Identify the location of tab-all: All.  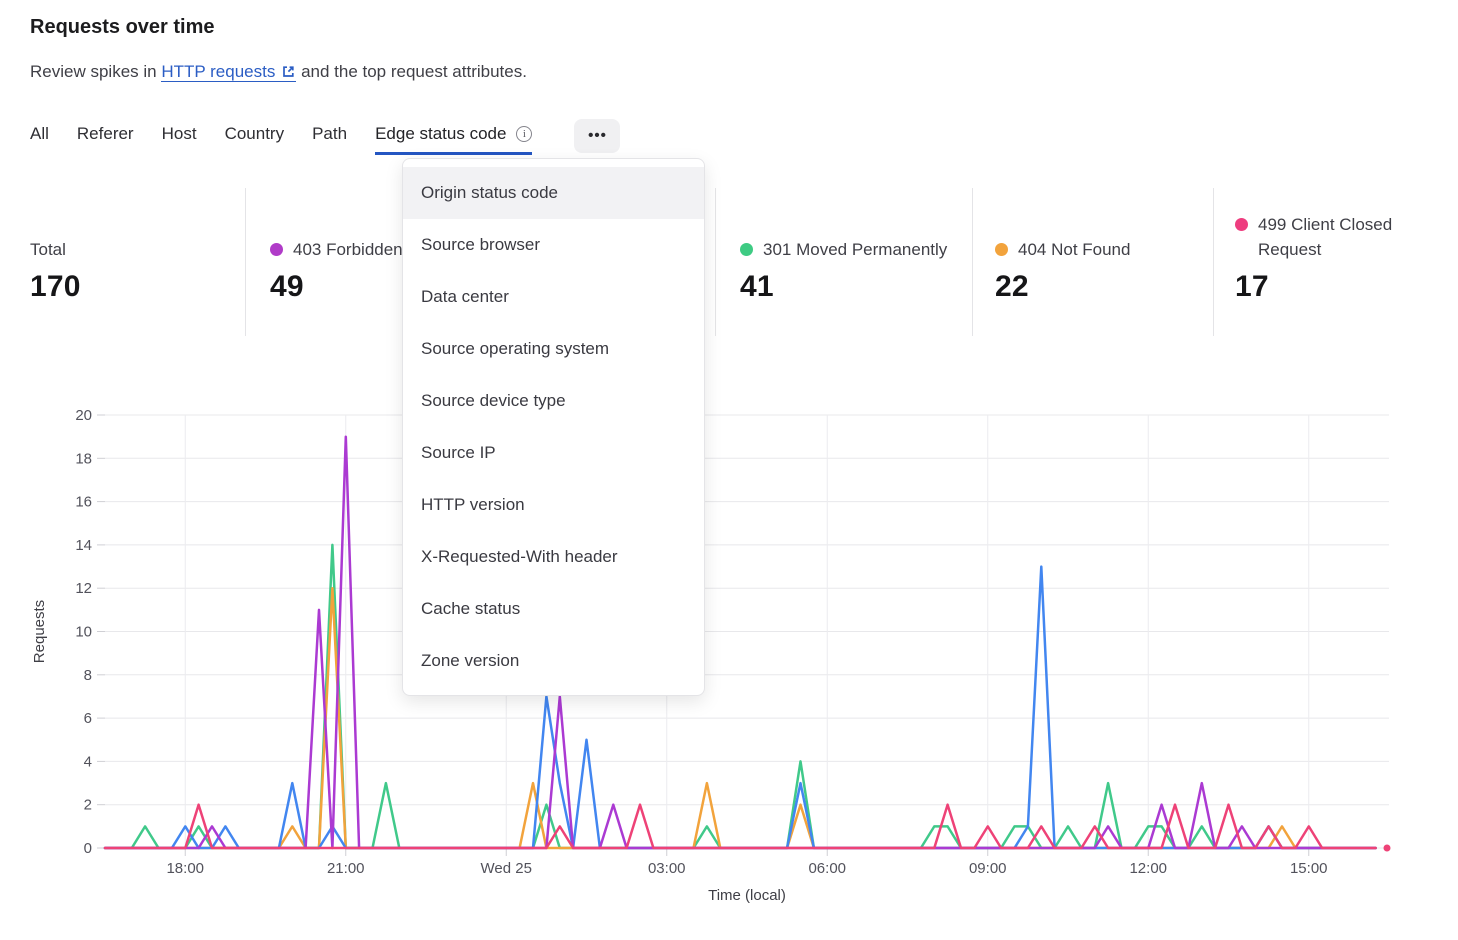
(39, 136).